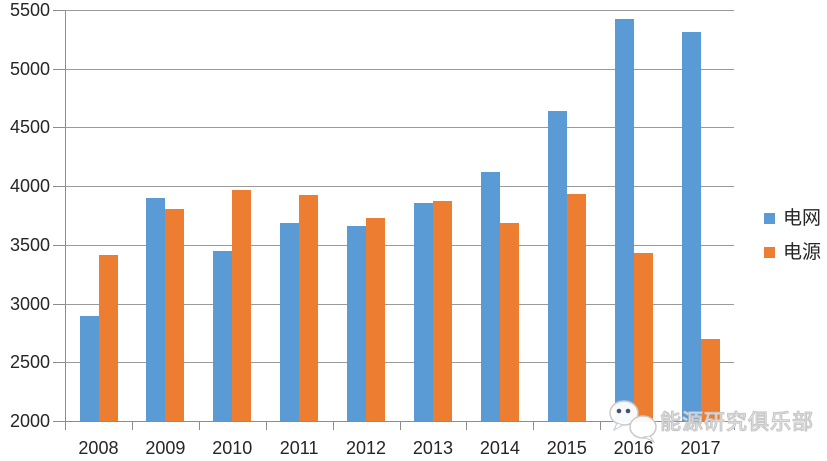 The width and height of the screenshot is (827, 461). I want to click on x-axis-tick-label: 2014, so click(499, 448).